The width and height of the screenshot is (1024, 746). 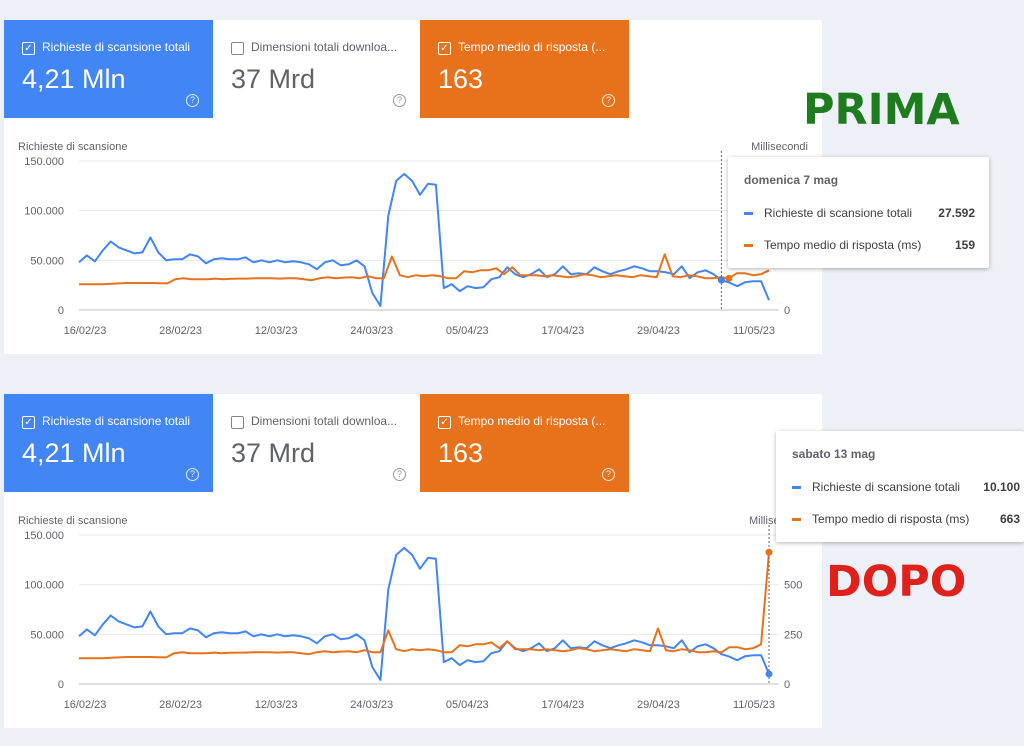 I want to click on tooltip-row-requests: Richieste di scansione totali 27.592, so click(x=859, y=213).